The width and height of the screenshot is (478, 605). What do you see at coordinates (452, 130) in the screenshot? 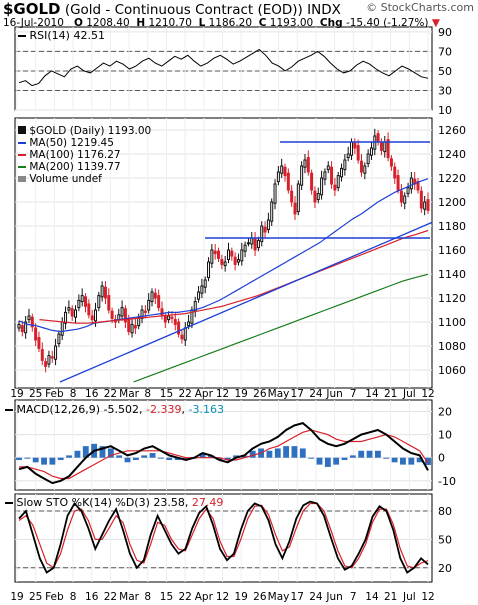
I see `y-tick-label: 1260` at bounding box center [452, 130].